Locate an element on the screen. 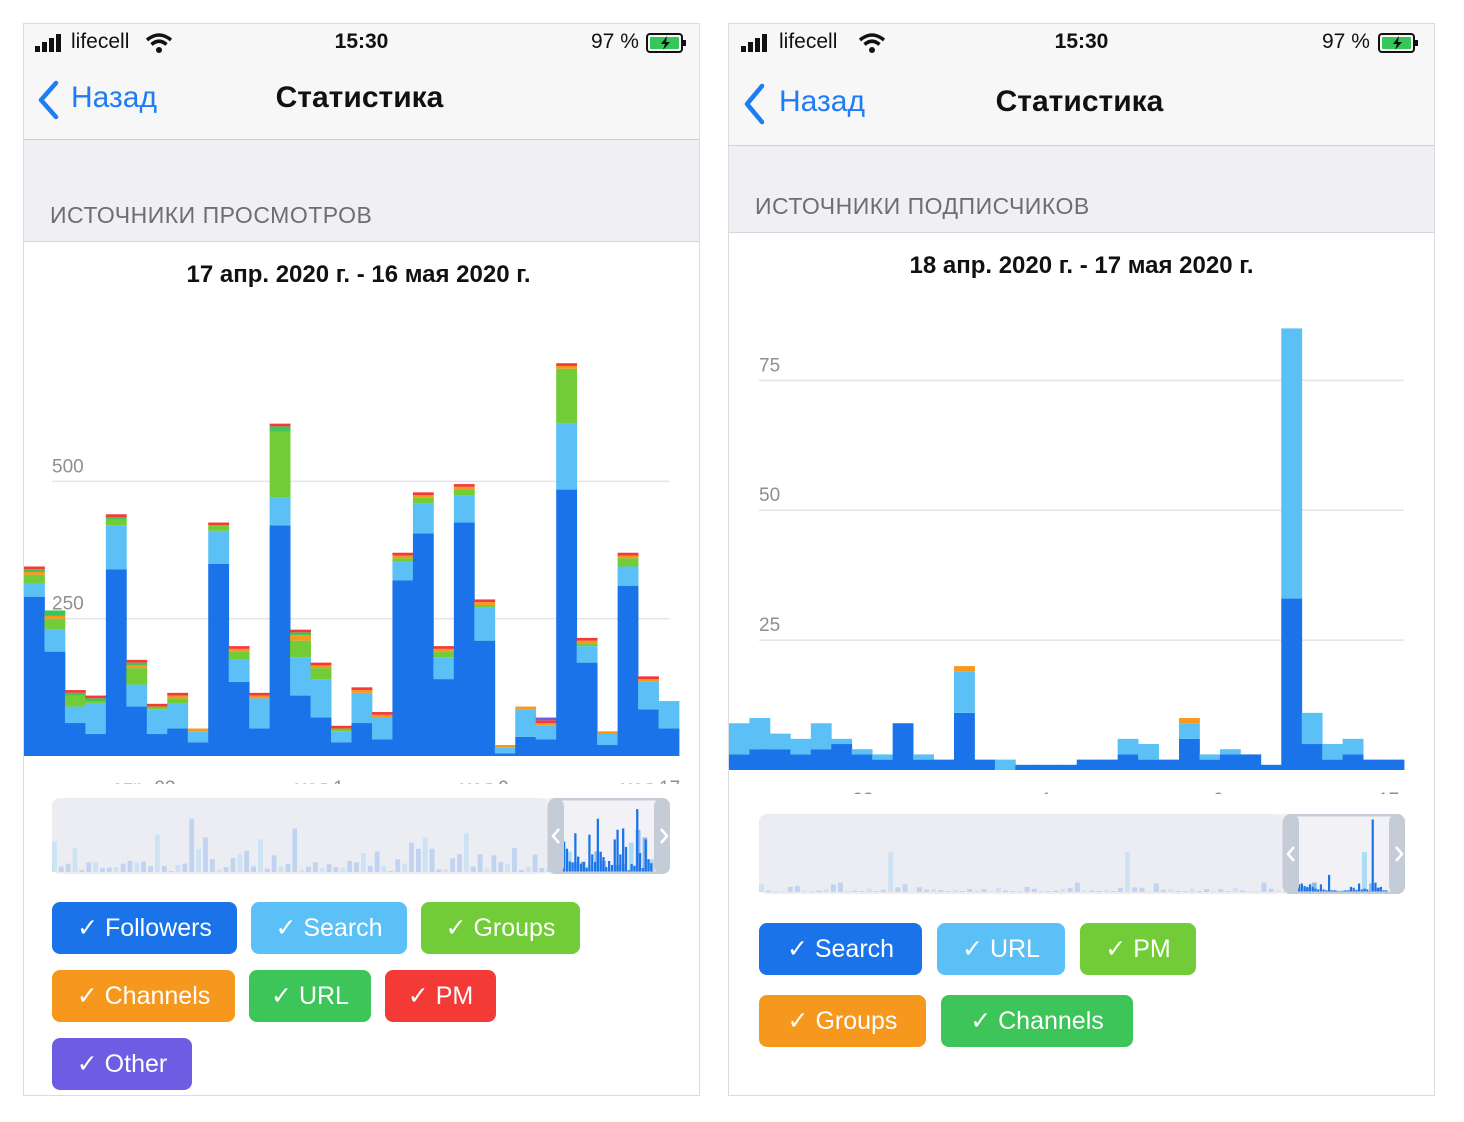 The image size is (1464, 1122). range-navigator is located at coordinates (1082, 854).